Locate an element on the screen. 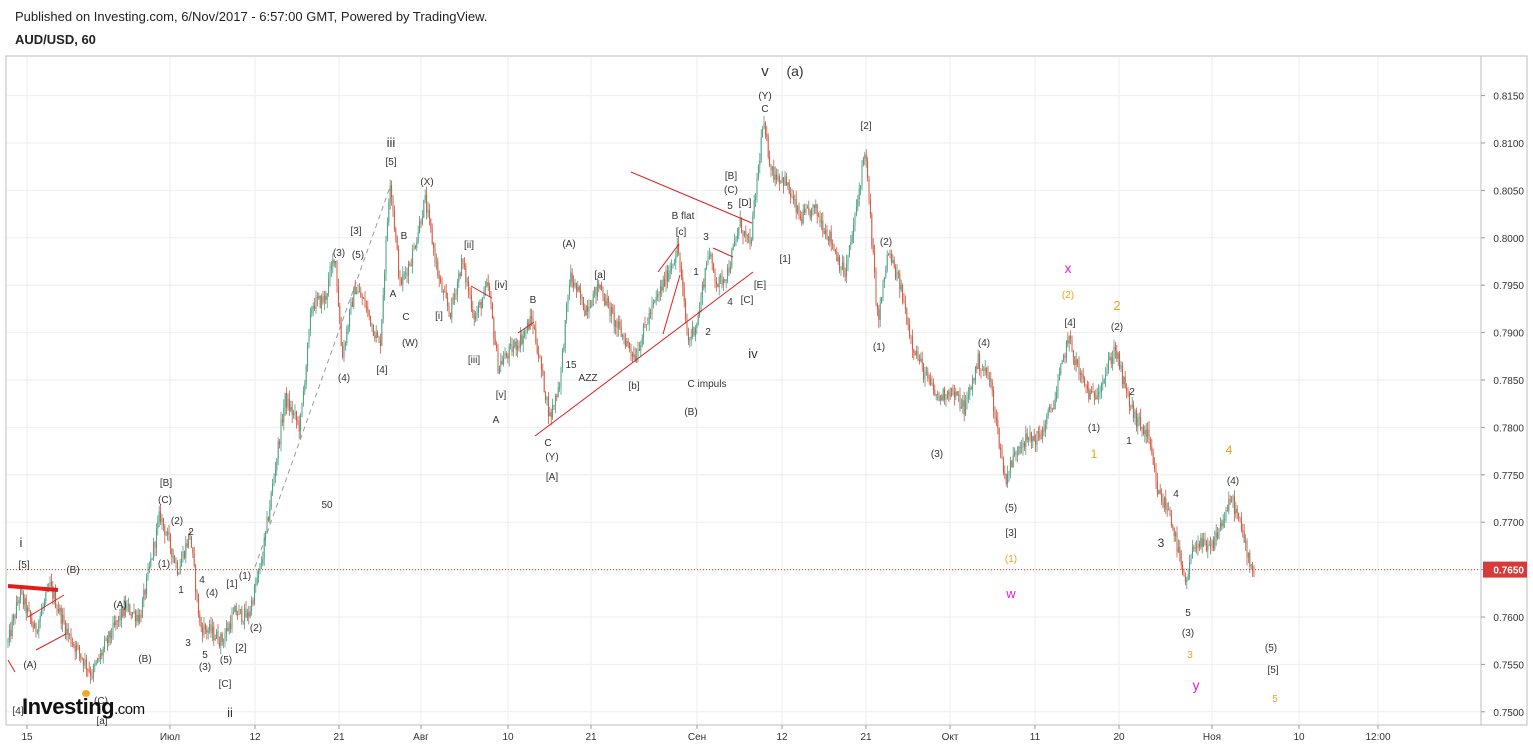 This screenshot has height=749, width=1533. wave-label: [2] is located at coordinates (865, 126).